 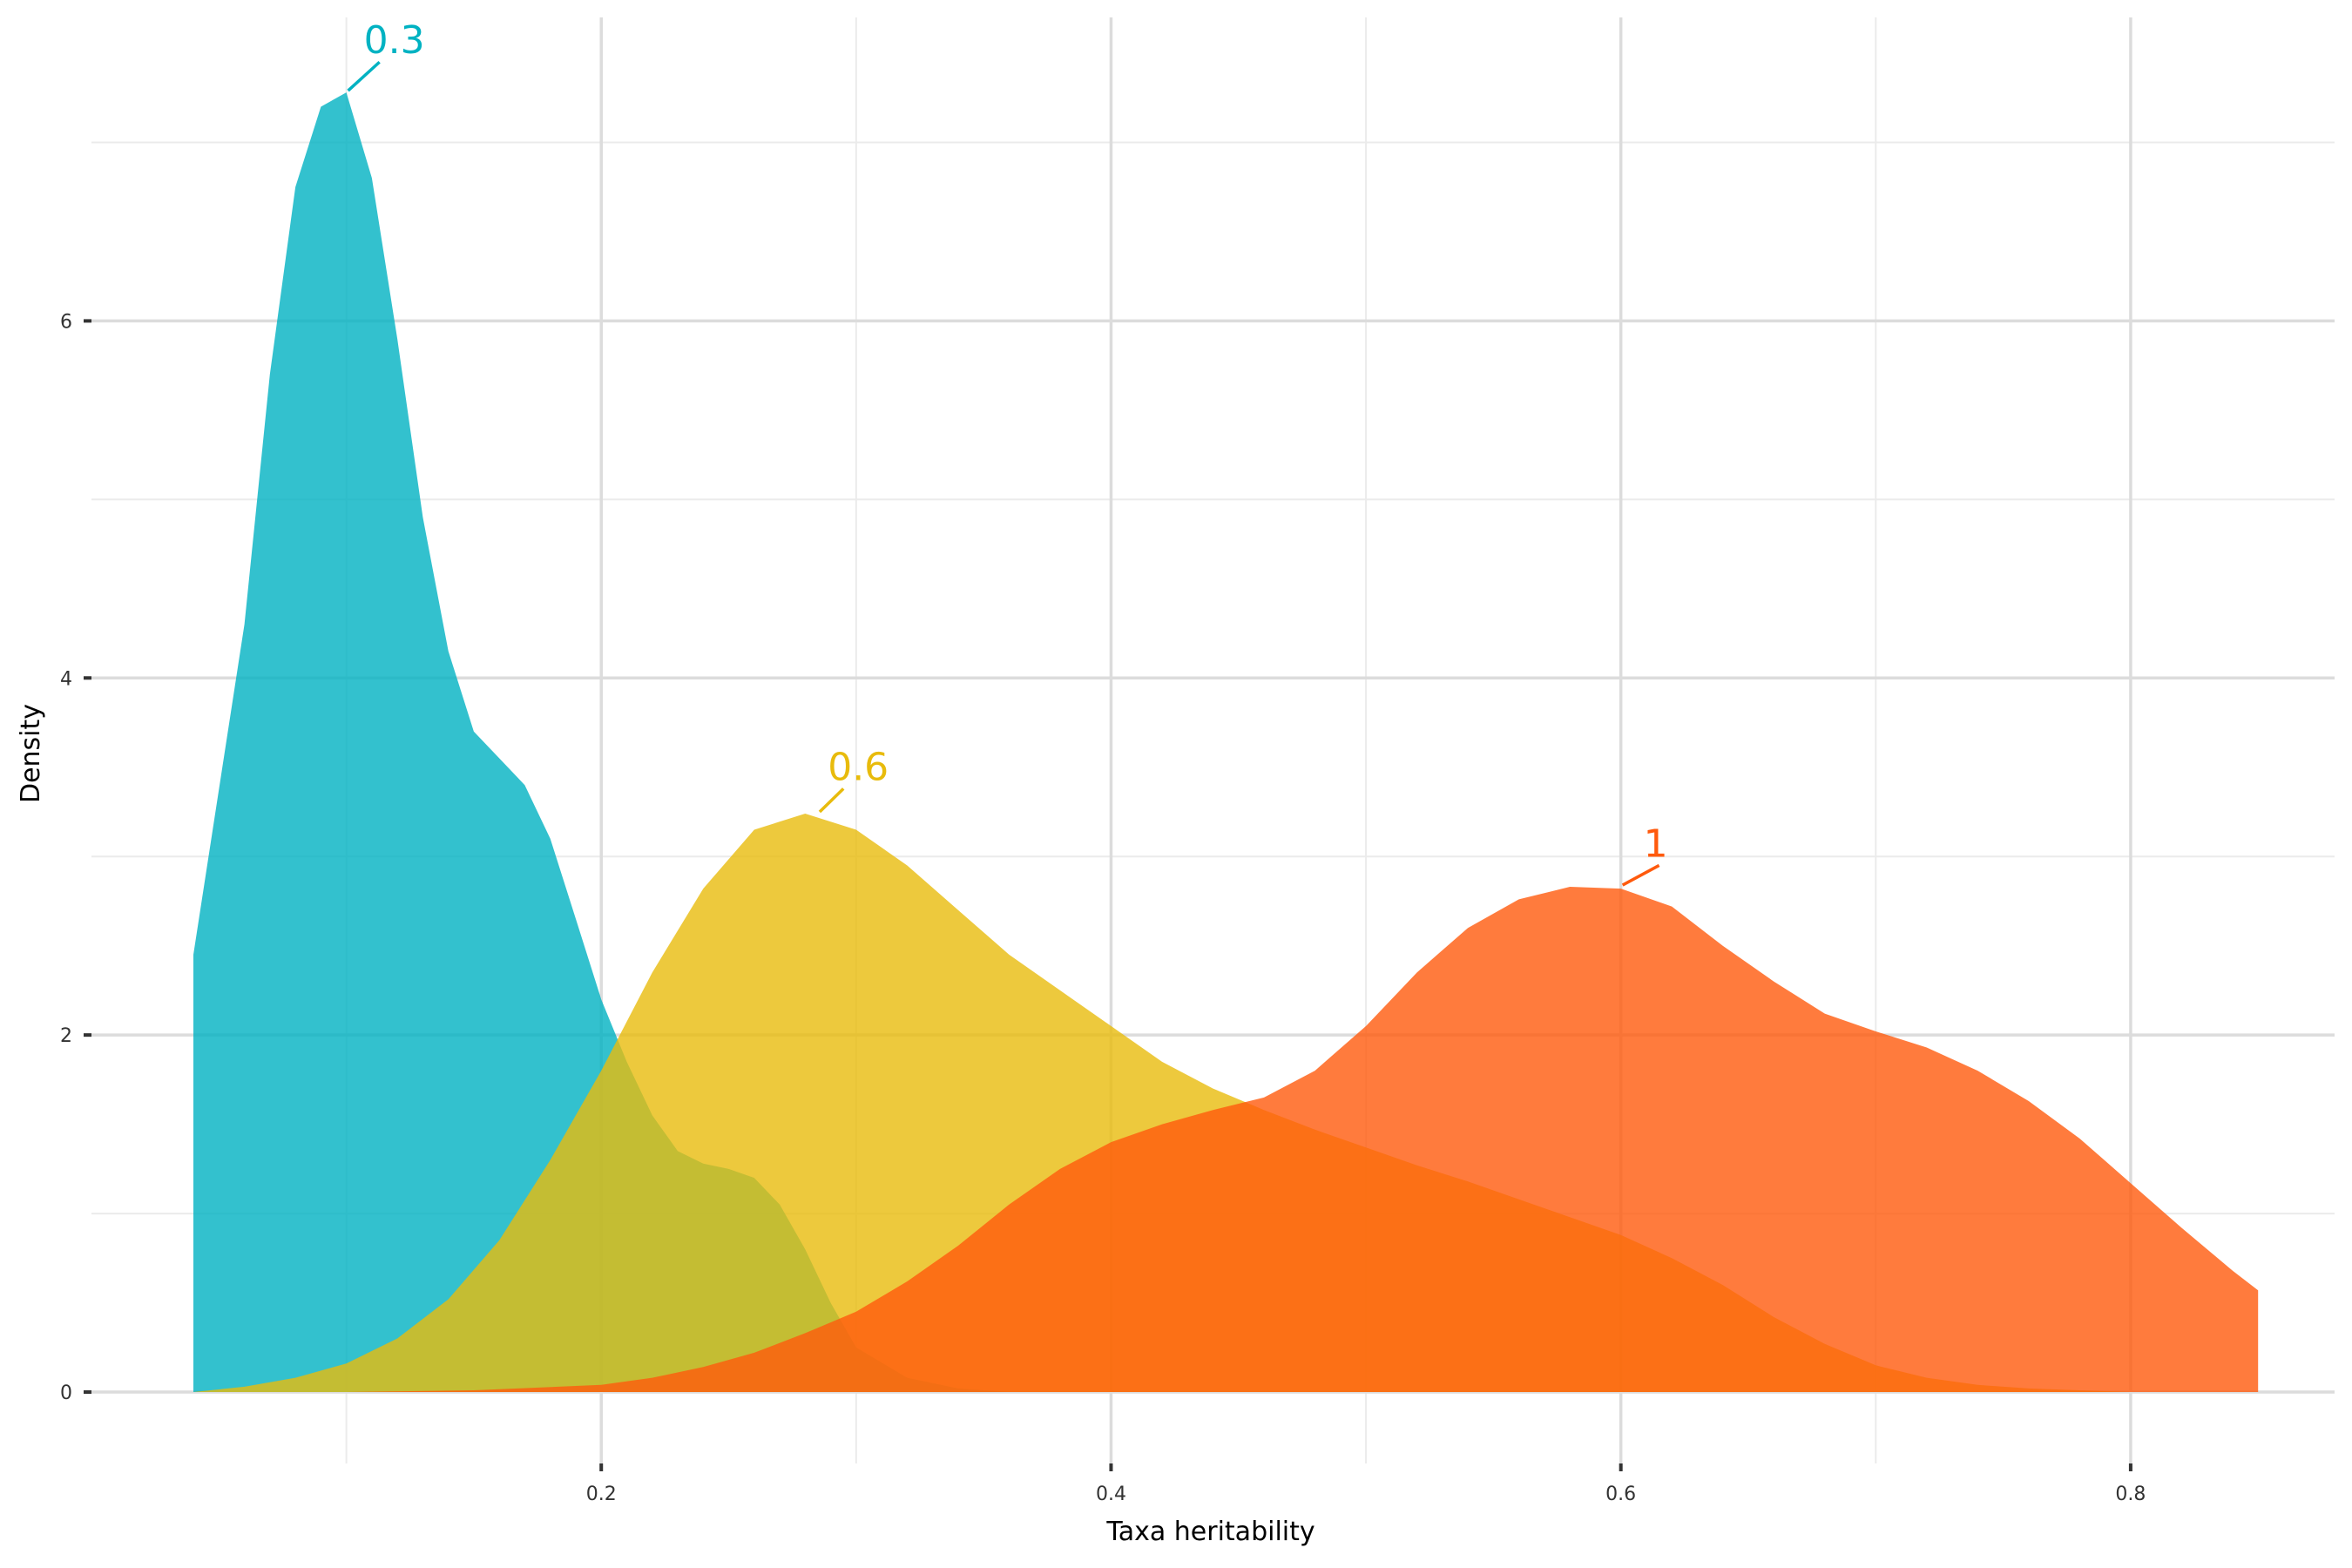 What do you see at coordinates (859, 767) in the screenshot?
I see `peak-label: 0.6` at bounding box center [859, 767].